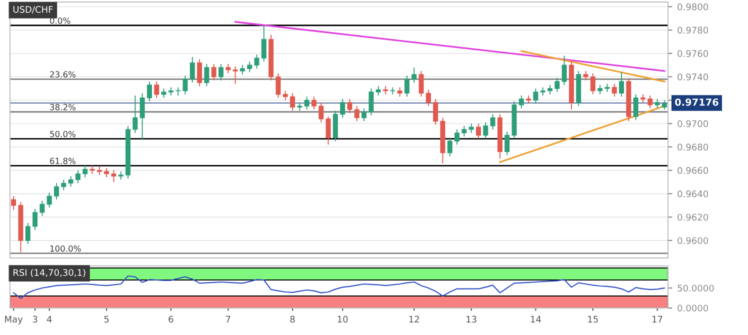 The height and width of the screenshot is (335, 748). I want to click on x-tick-label: May, so click(14, 320).